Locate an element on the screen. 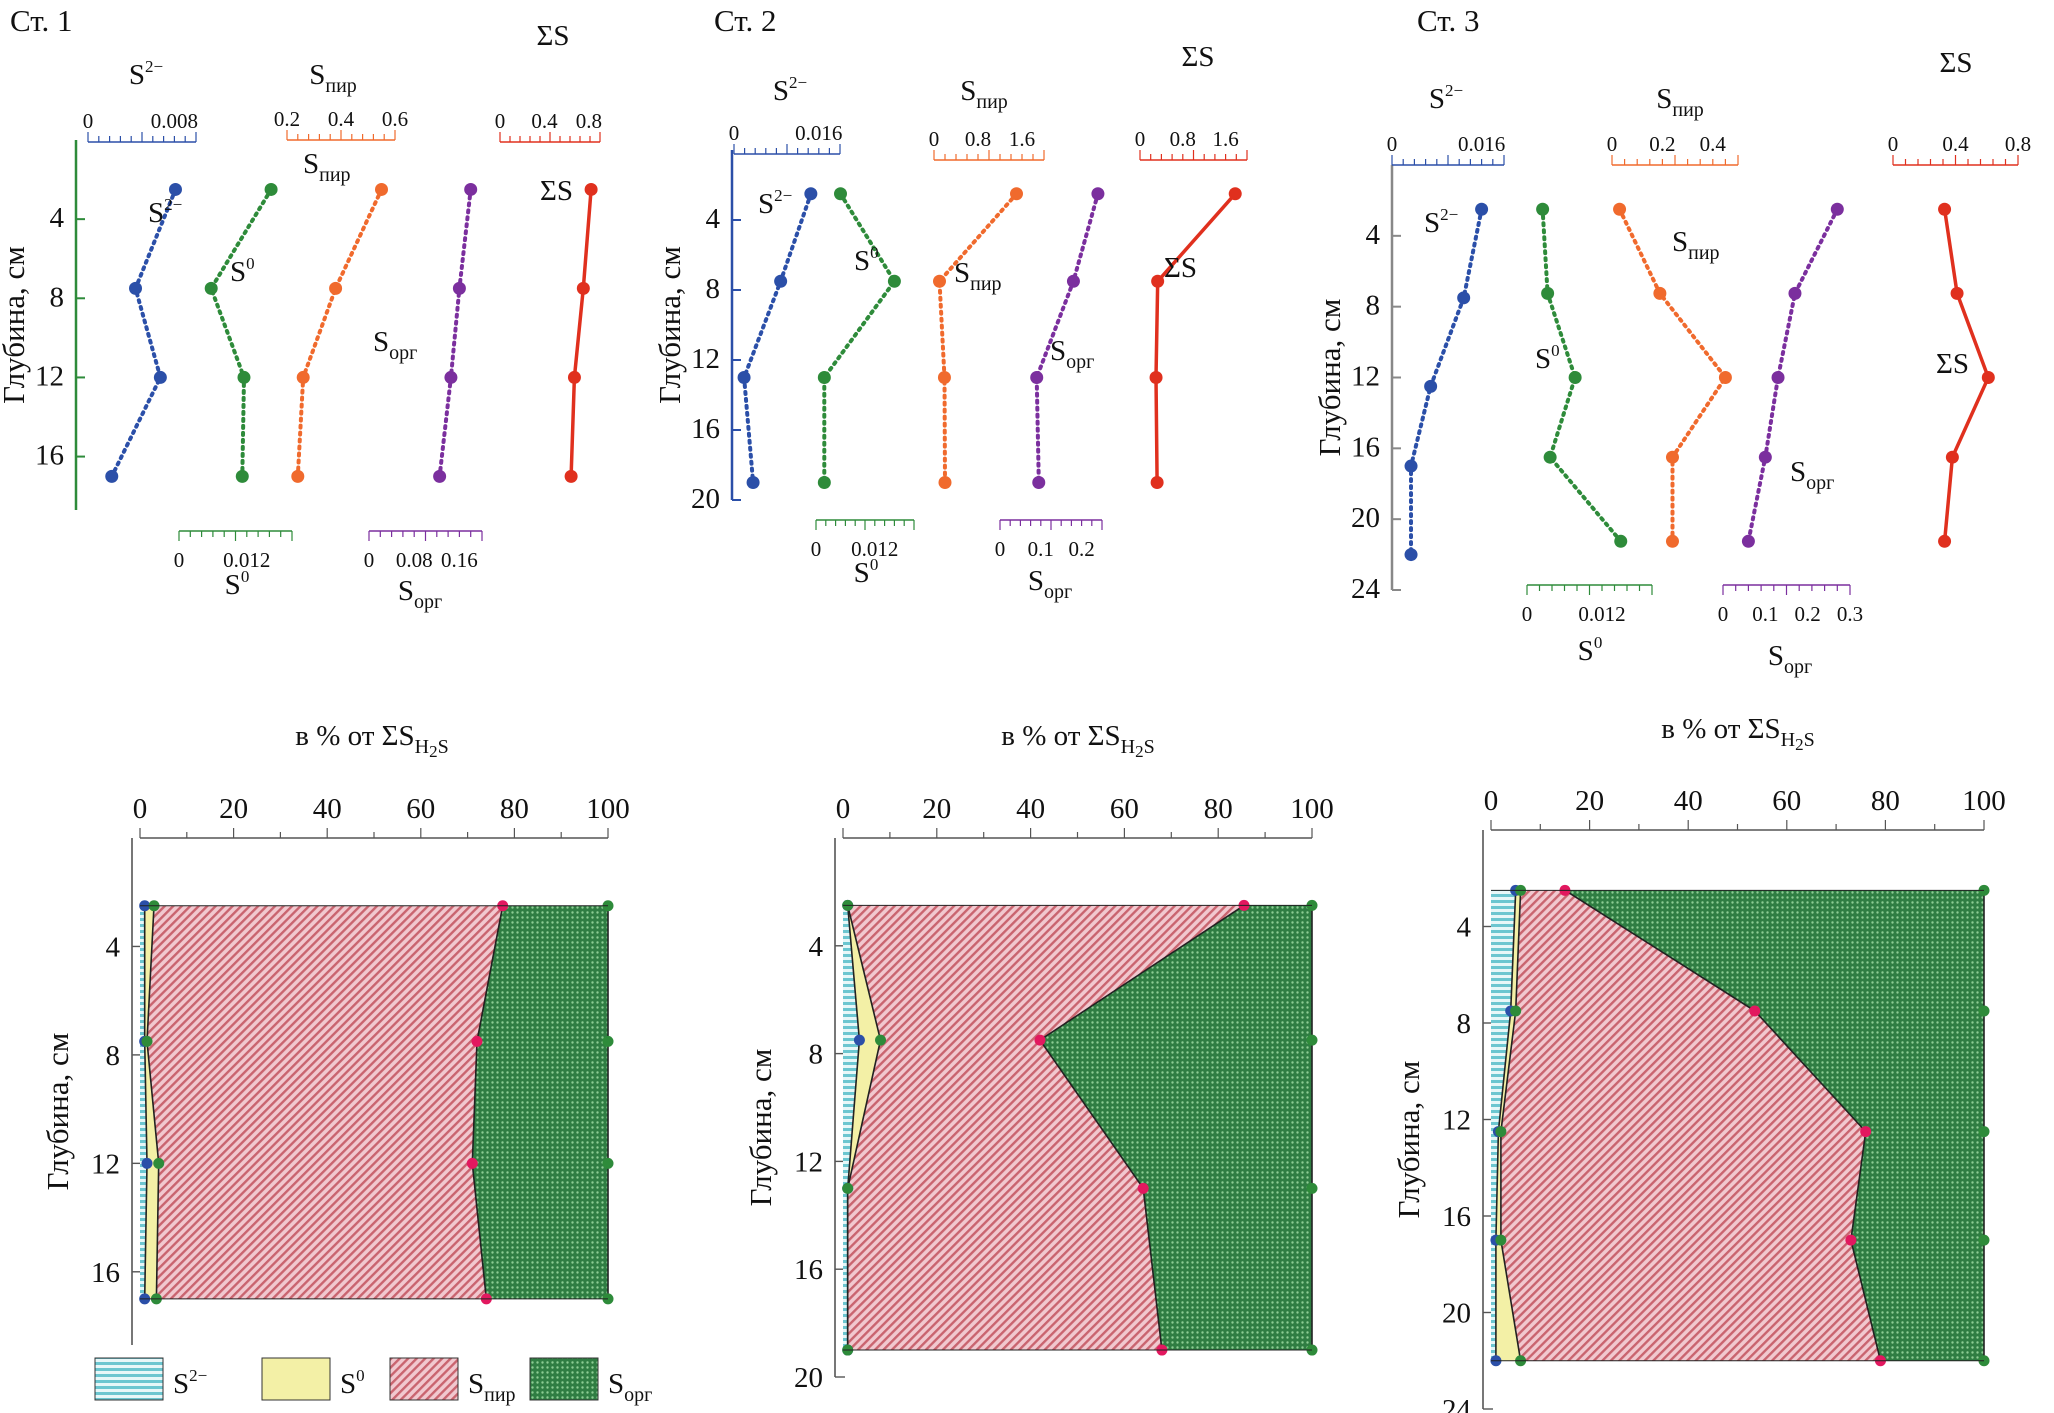  y-tick-label: 20 is located at coordinates (1456, 1314).